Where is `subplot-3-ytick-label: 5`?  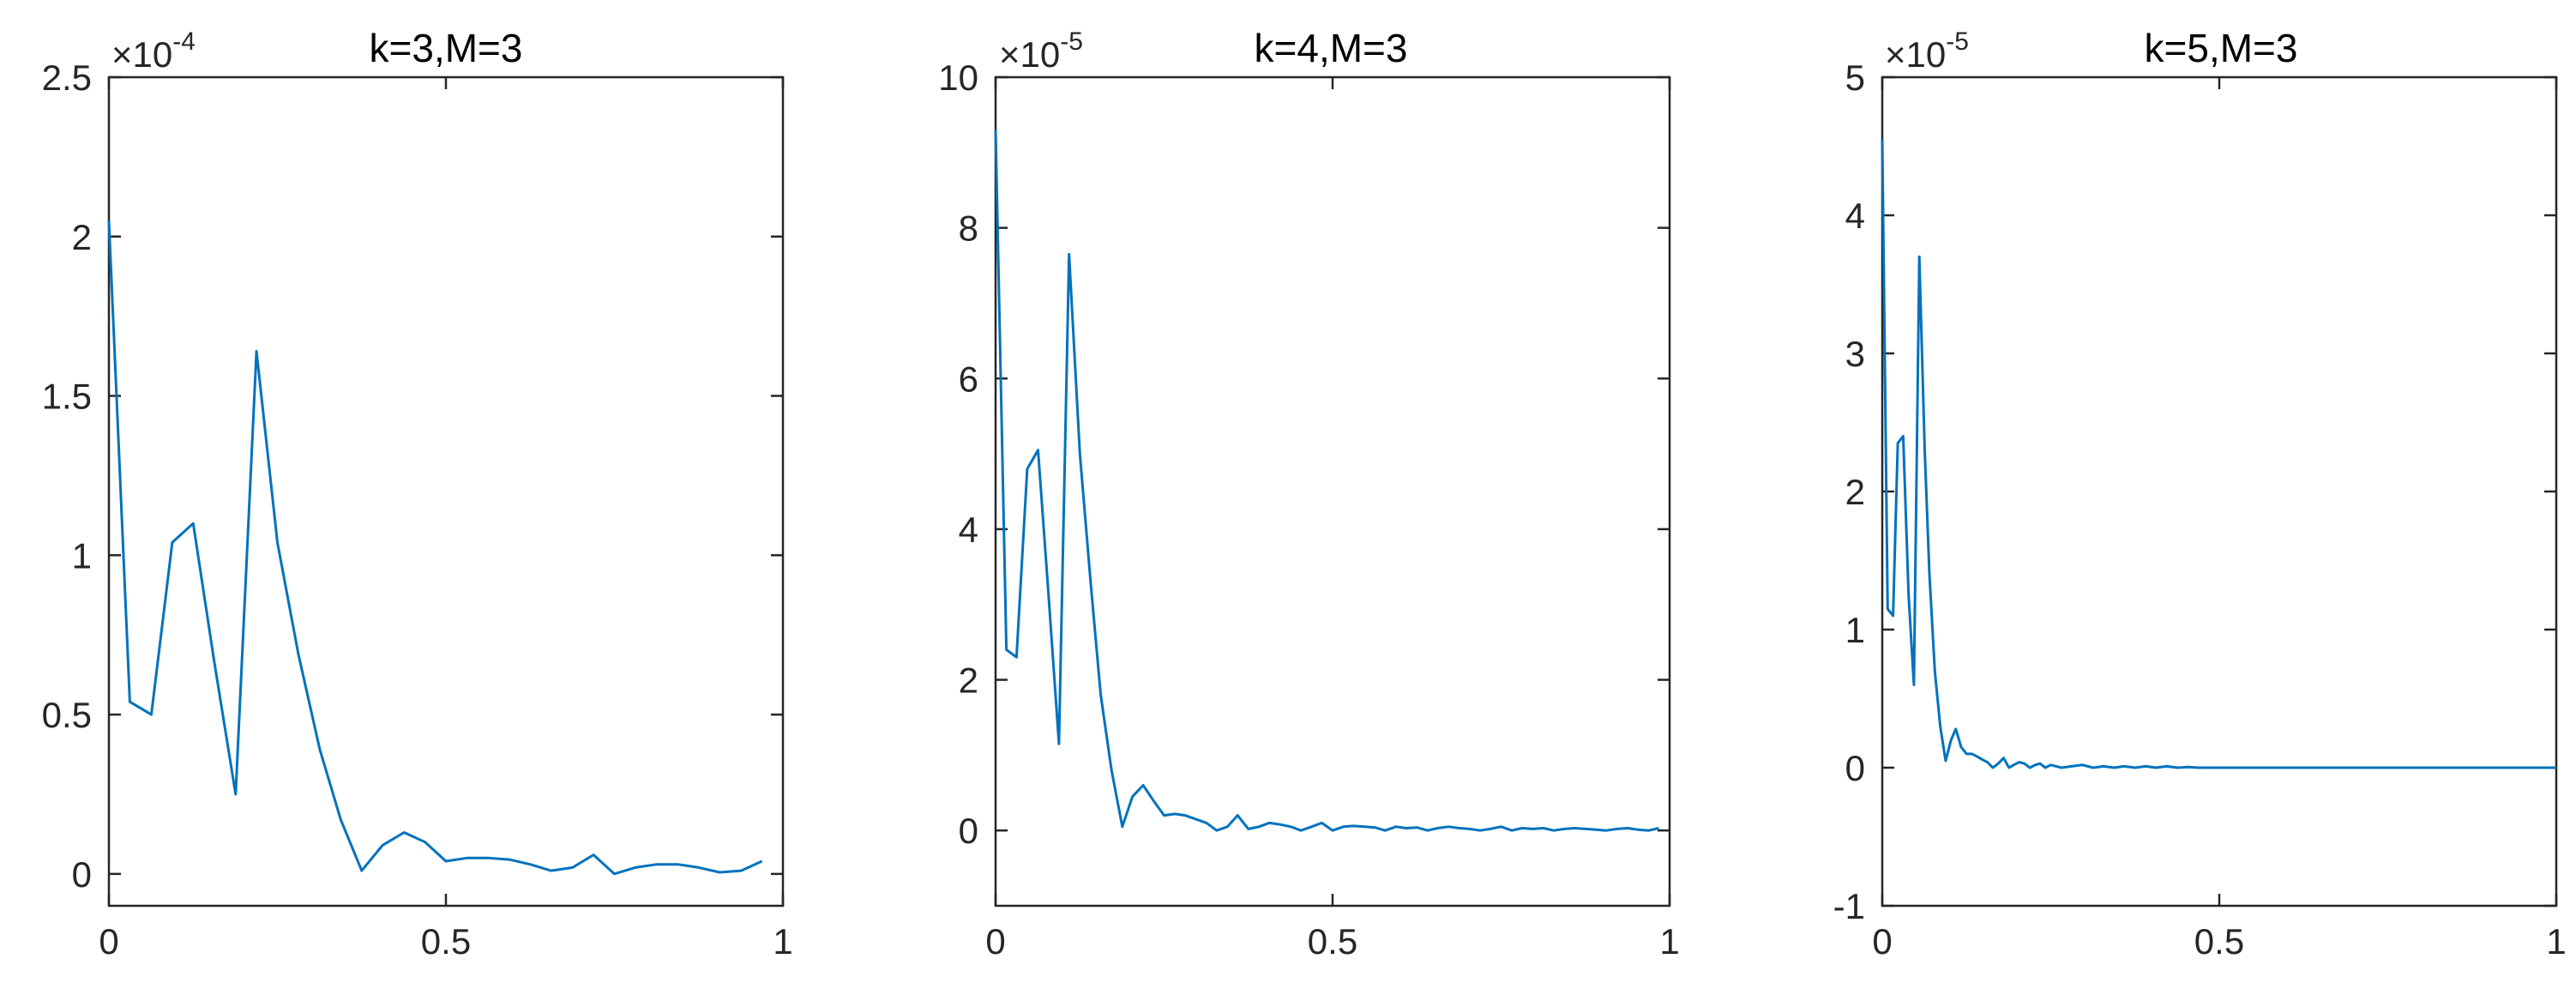 subplot-3-ytick-label: 5 is located at coordinates (1855, 77).